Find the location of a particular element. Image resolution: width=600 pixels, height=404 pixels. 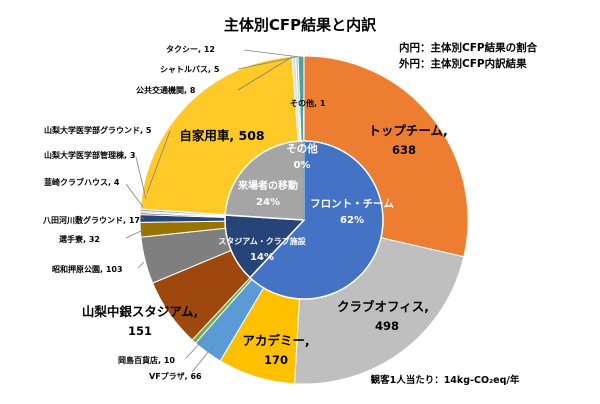

outer-value-1: 498 is located at coordinates (387, 326).